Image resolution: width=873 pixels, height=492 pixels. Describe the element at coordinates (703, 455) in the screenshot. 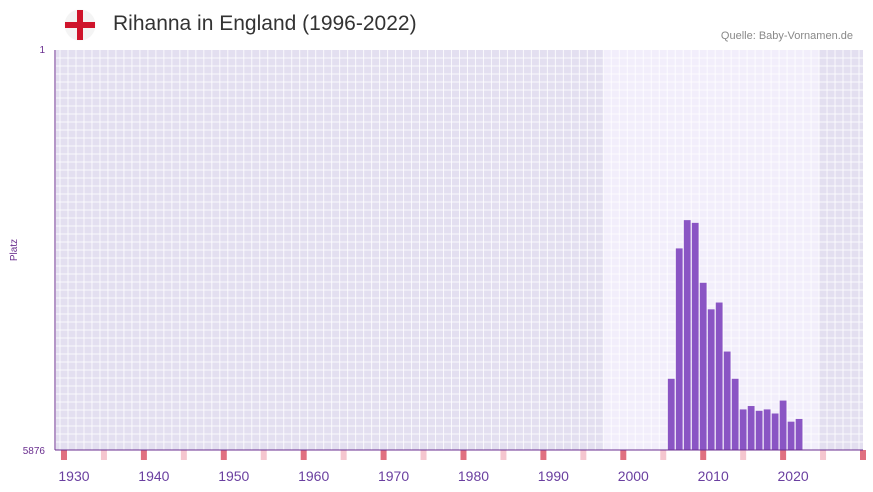

I see `decade-marker-2008` at that location.